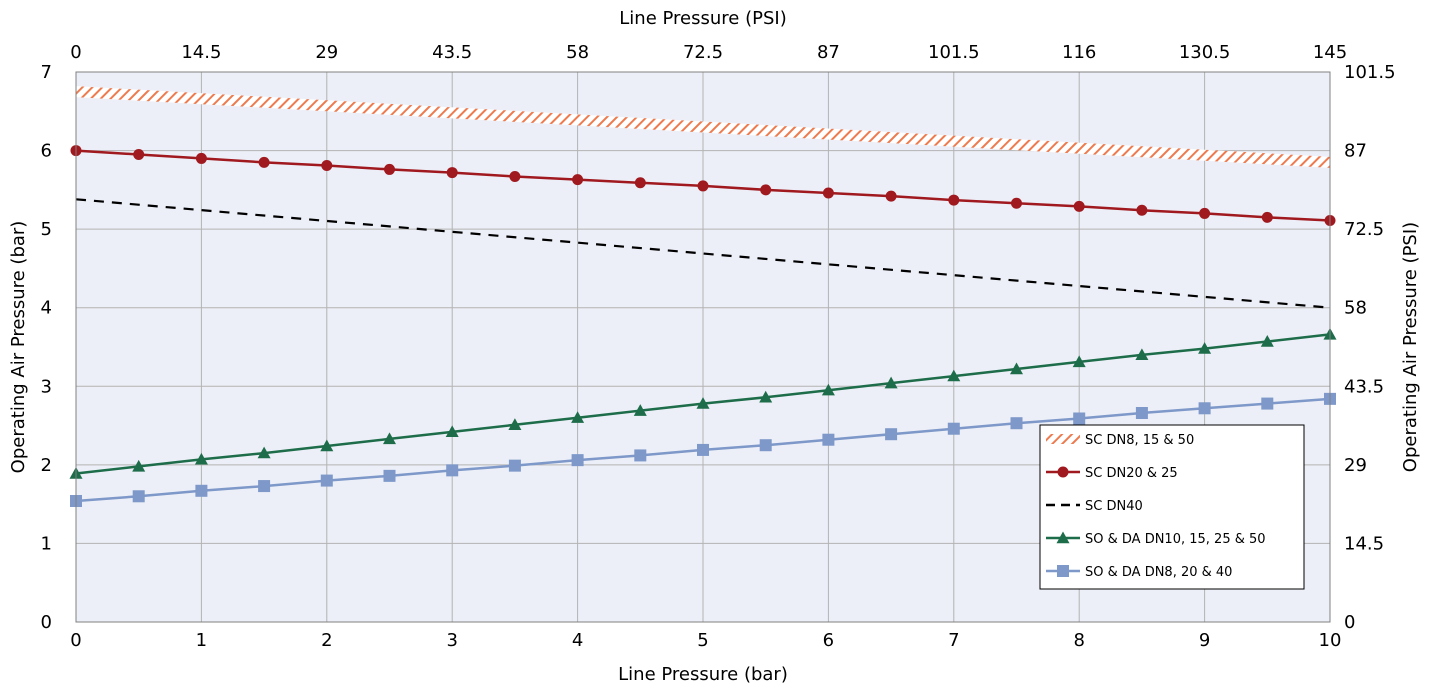 This screenshot has height=685, width=1435. Describe the element at coordinates (1330, 52) in the screenshot. I see `x2-tick-label: 145` at that location.